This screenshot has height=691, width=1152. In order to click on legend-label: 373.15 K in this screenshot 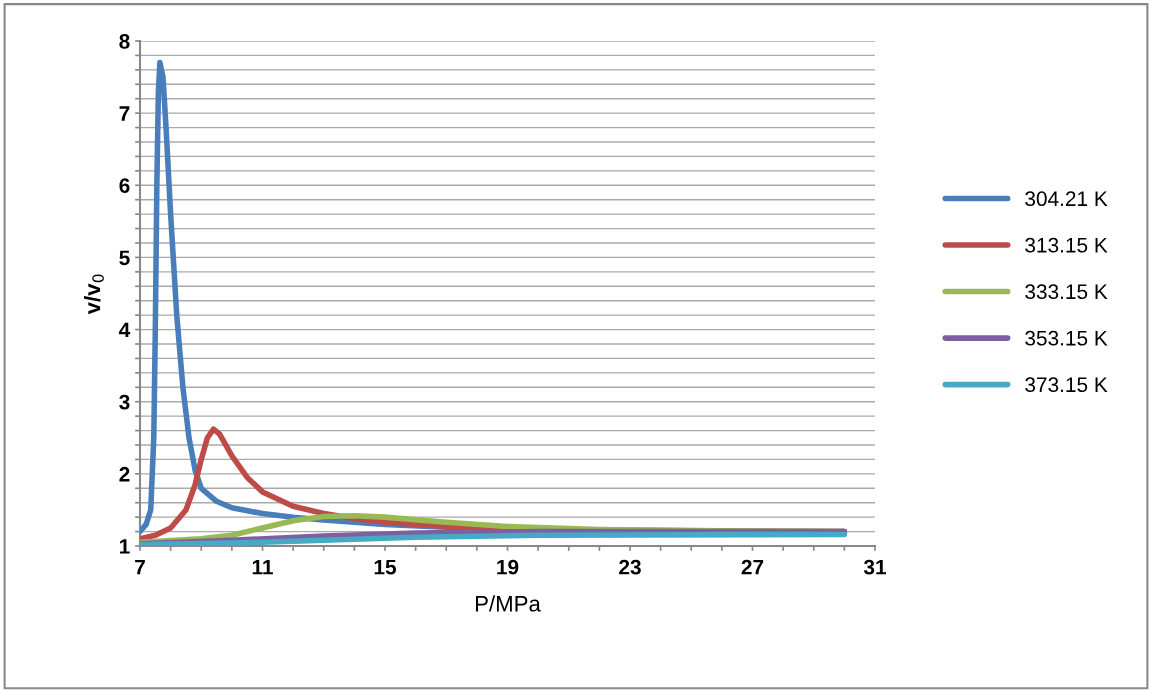, I will do `click(1066, 385)`.